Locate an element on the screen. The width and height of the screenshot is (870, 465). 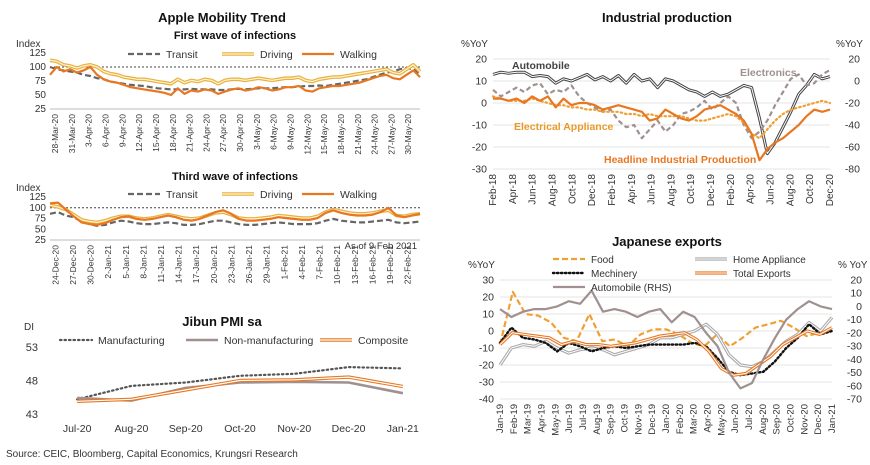
exports-ytick-right: -20 is located at coordinates (854, 333).